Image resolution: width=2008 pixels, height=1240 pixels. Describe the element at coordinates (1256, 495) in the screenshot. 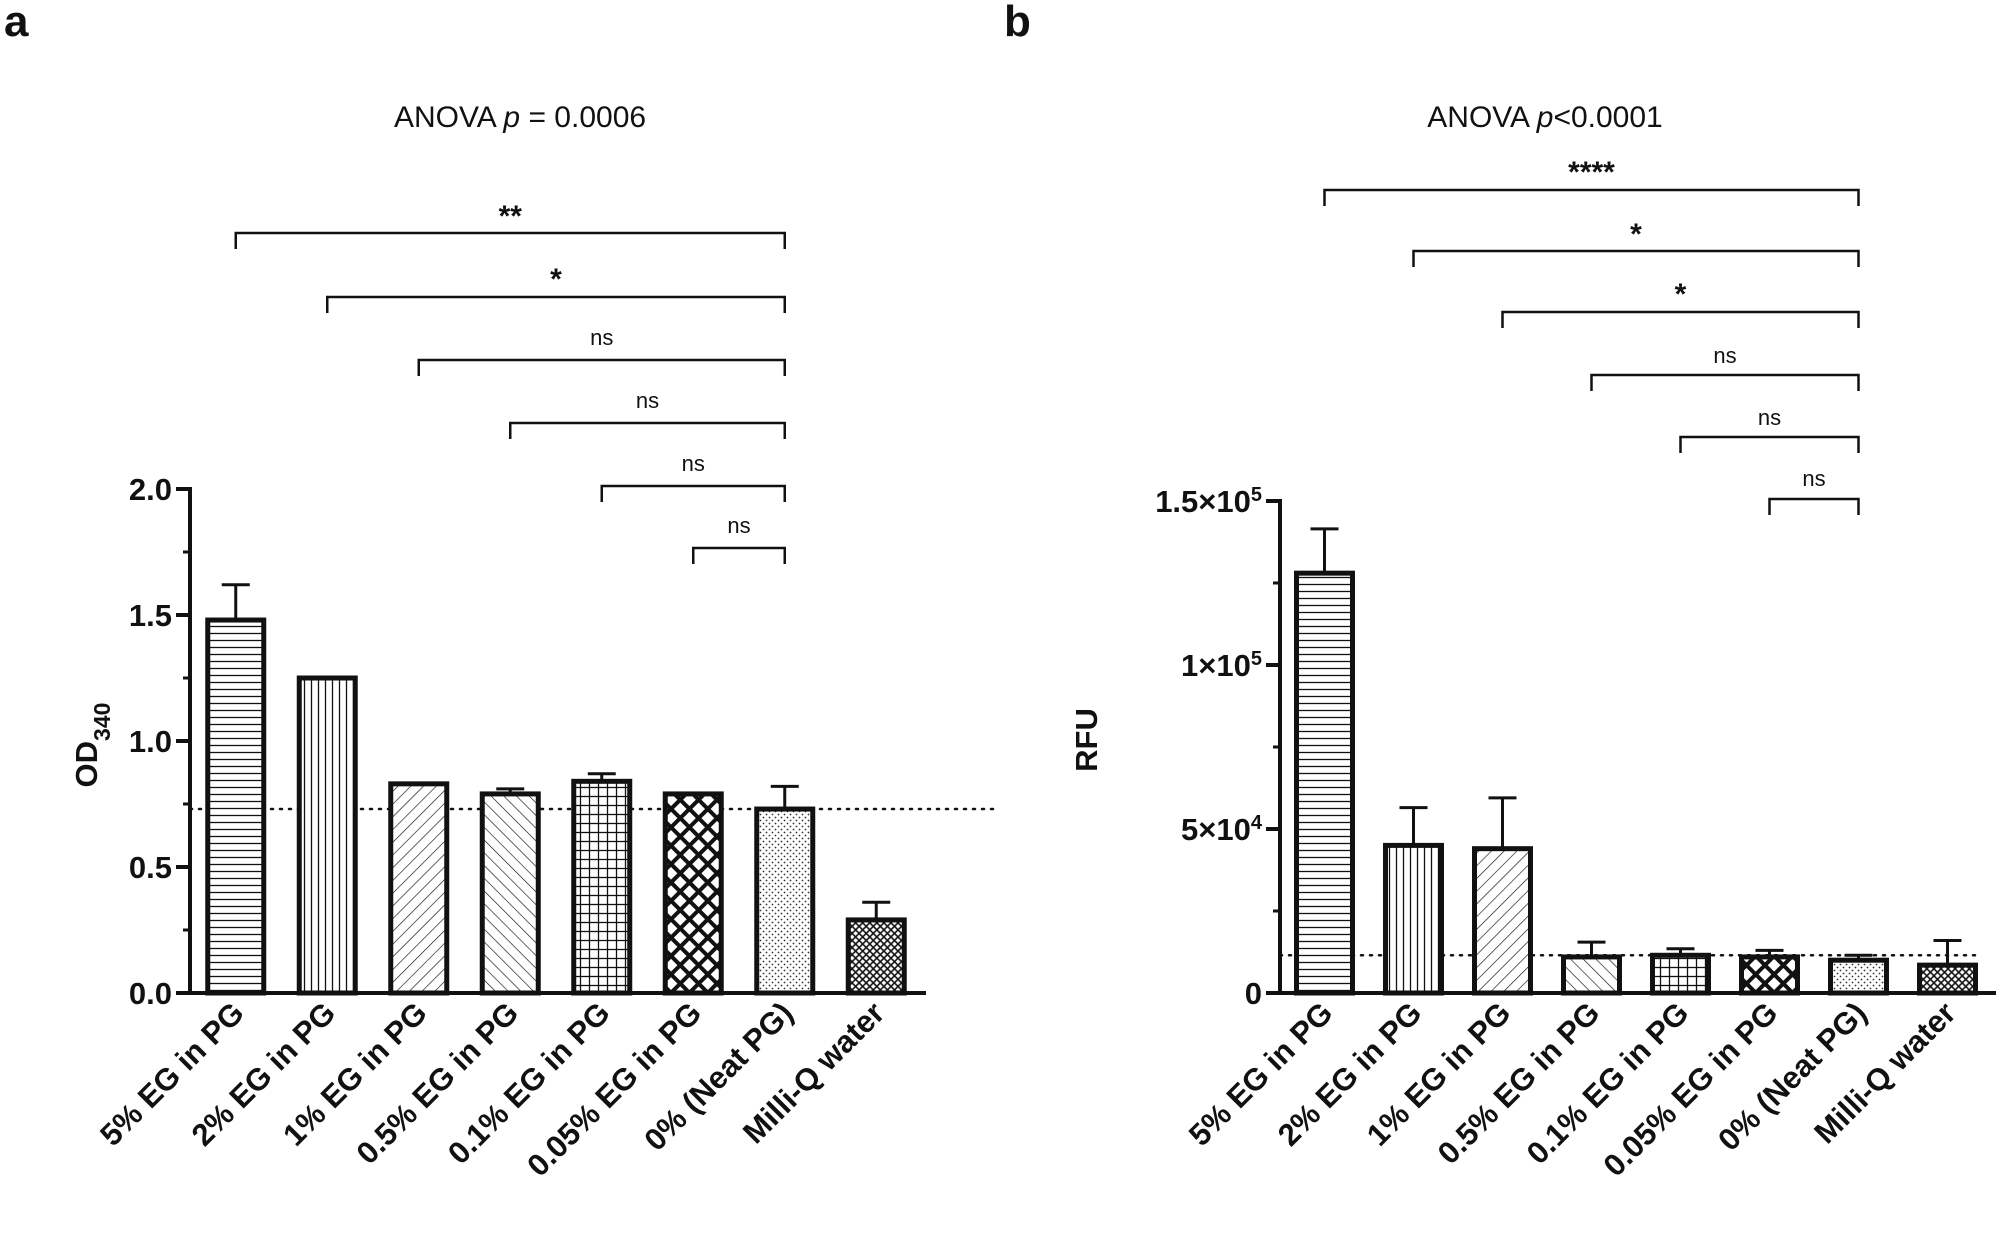

I see `panel-b-y-tick-label-exp-3: 5` at that location.